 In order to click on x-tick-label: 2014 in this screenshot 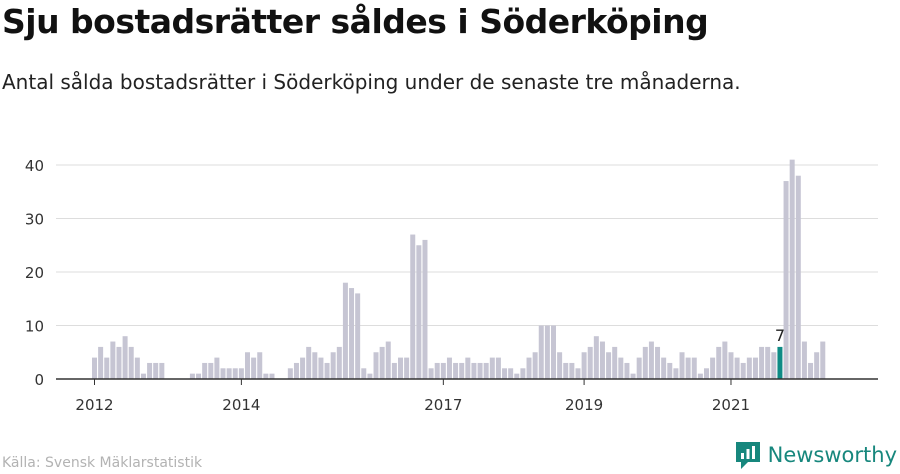, I will do `click(241, 405)`.